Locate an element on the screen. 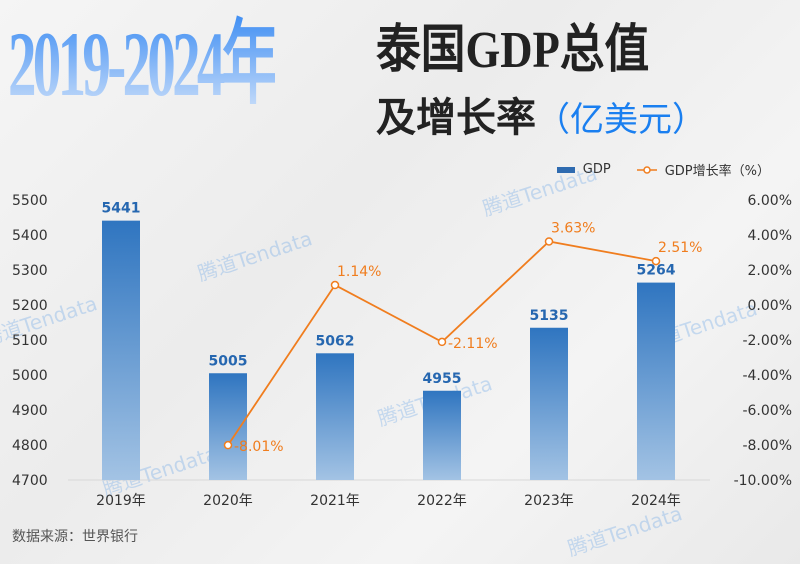 The image size is (800, 564). right-axis-tick: -8.00% is located at coordinates (767, 446).